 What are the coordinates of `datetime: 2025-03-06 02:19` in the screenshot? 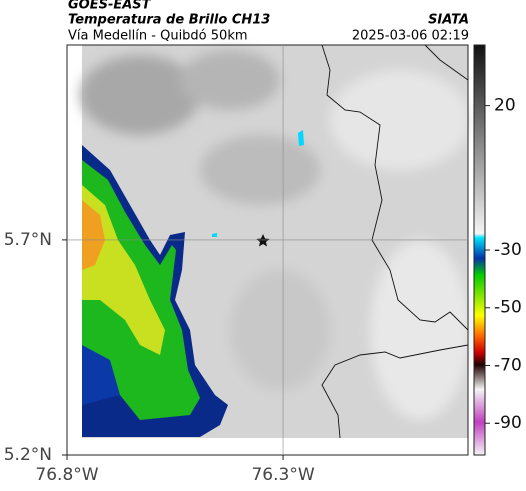 It's located at (410, 36).